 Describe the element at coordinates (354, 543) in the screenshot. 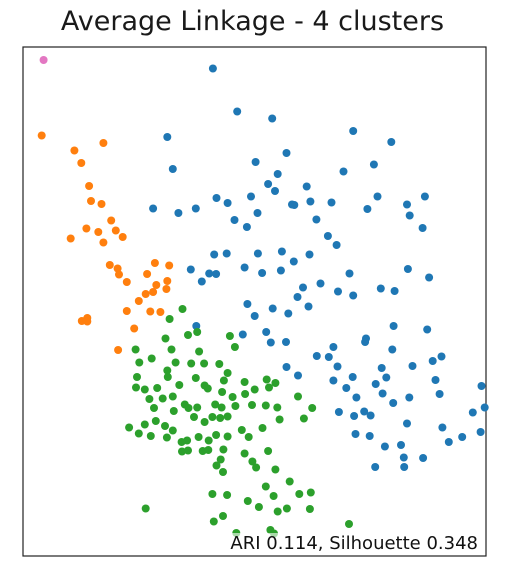

I see `score-annotation: ARI 0.114, Silhouette 0.348` at that location.